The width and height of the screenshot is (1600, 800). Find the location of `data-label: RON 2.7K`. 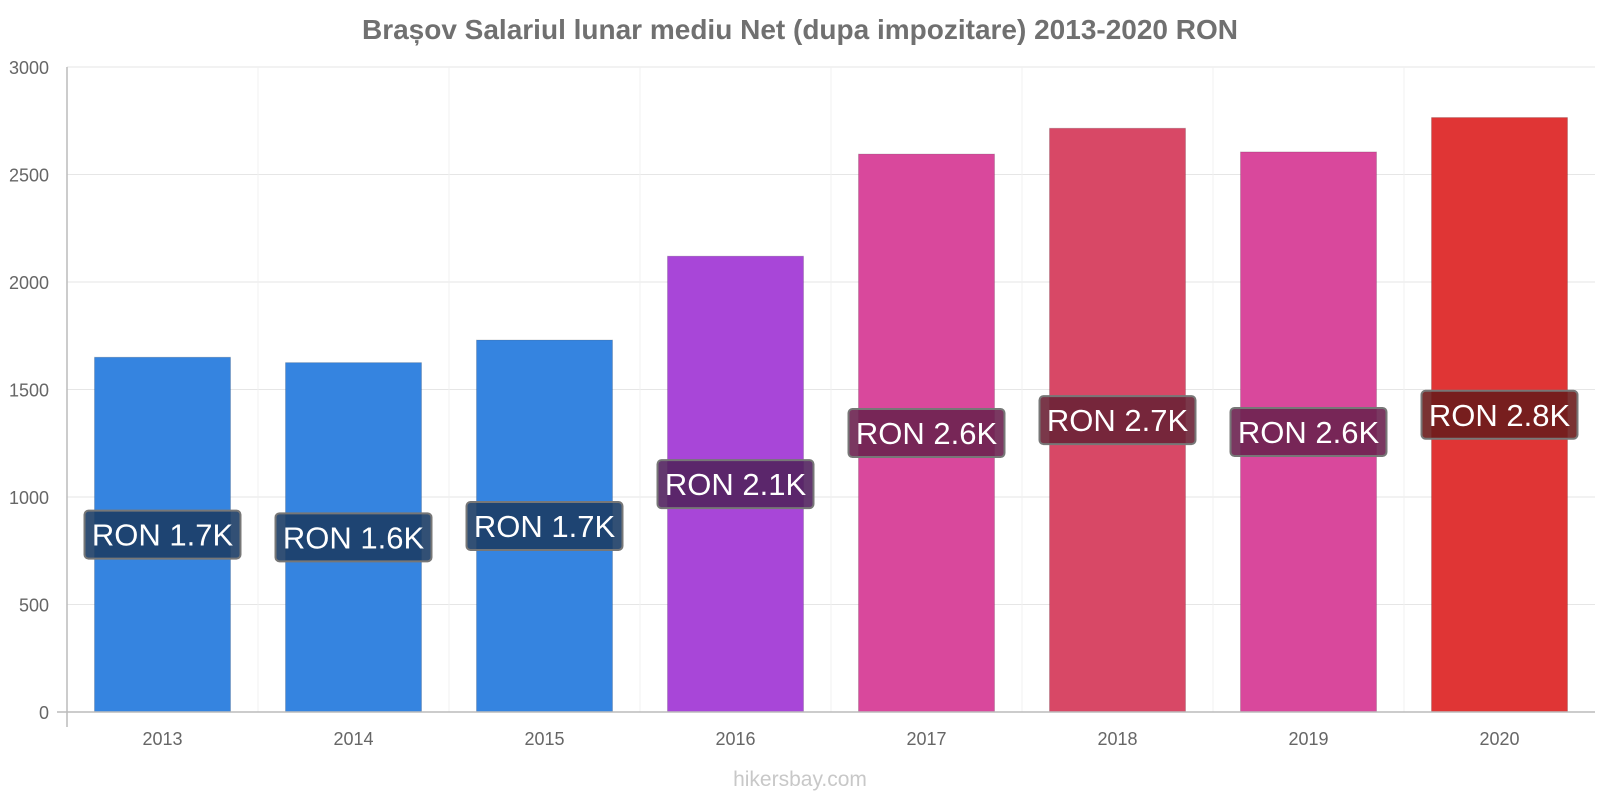

data-label: RON 2.7K is located at coordinates (1118, 420).